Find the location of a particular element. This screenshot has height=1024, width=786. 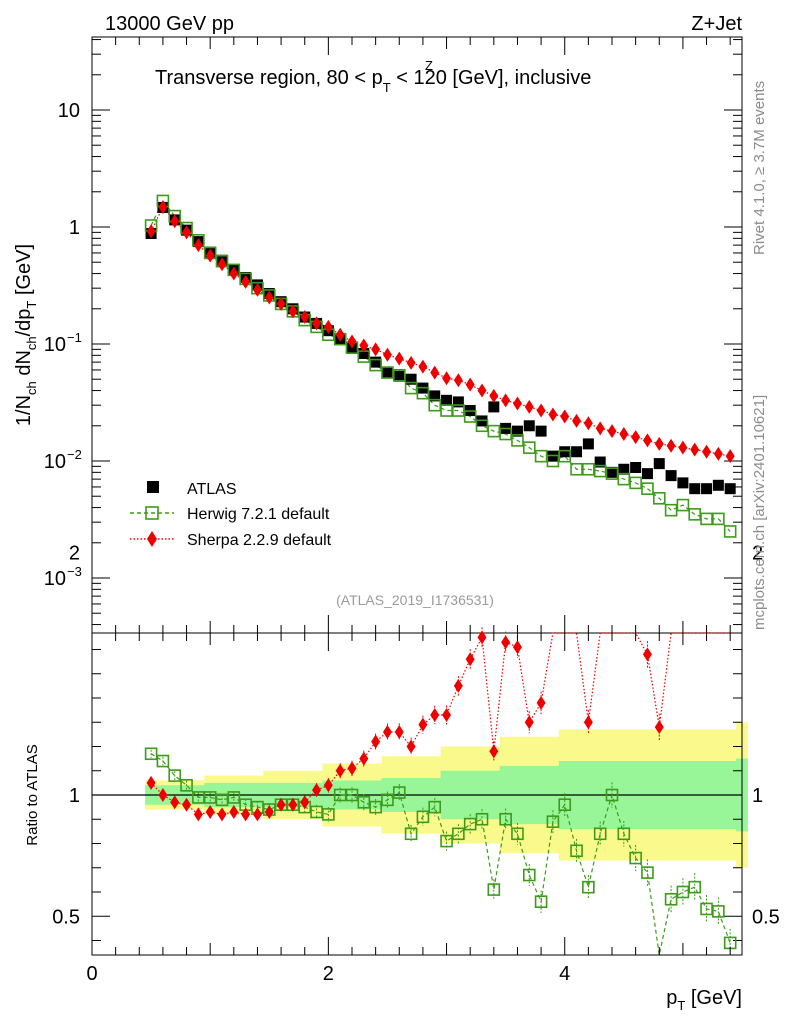

y-tick-label: 10 is located at coordinates (69, 111).